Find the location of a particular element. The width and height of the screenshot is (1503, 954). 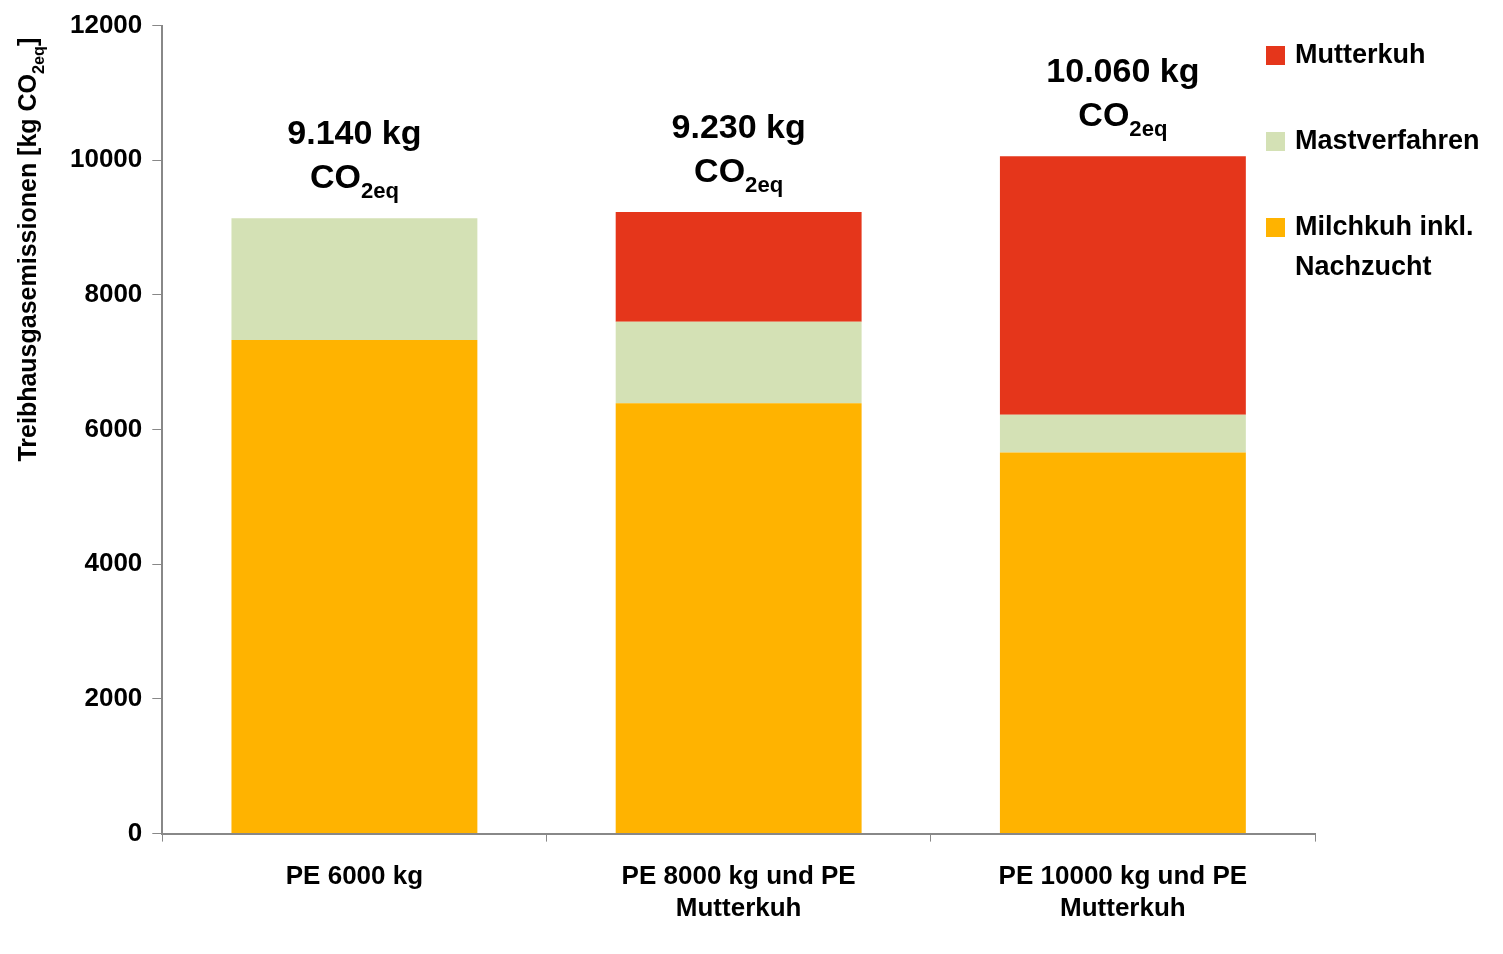

y-tick-label: 0 is located at coordinates (135, 831).